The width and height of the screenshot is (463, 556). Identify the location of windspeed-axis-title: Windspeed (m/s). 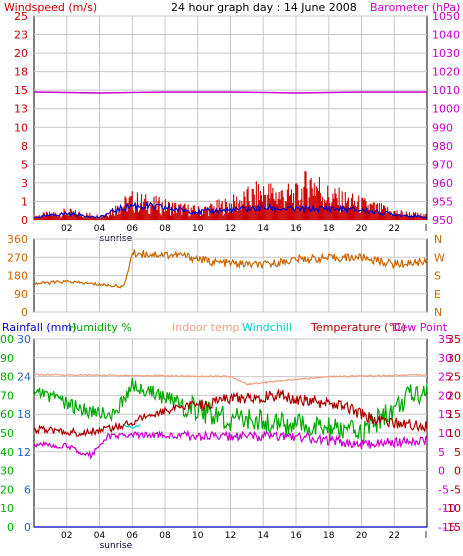
(50, 7).